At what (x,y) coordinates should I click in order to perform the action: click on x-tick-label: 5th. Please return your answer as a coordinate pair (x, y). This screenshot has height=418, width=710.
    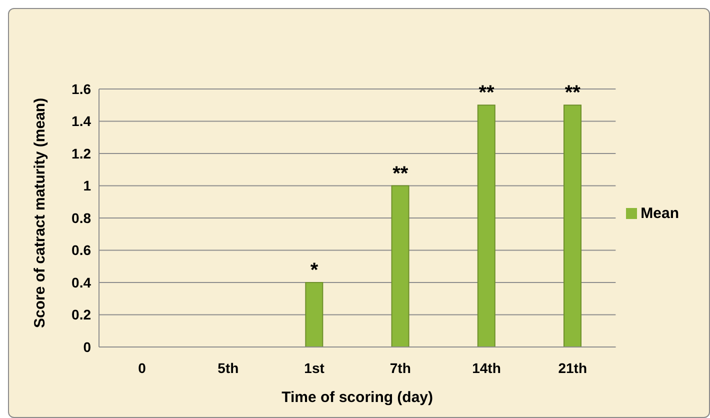
    Looking at the image, I should click on (228, 368).